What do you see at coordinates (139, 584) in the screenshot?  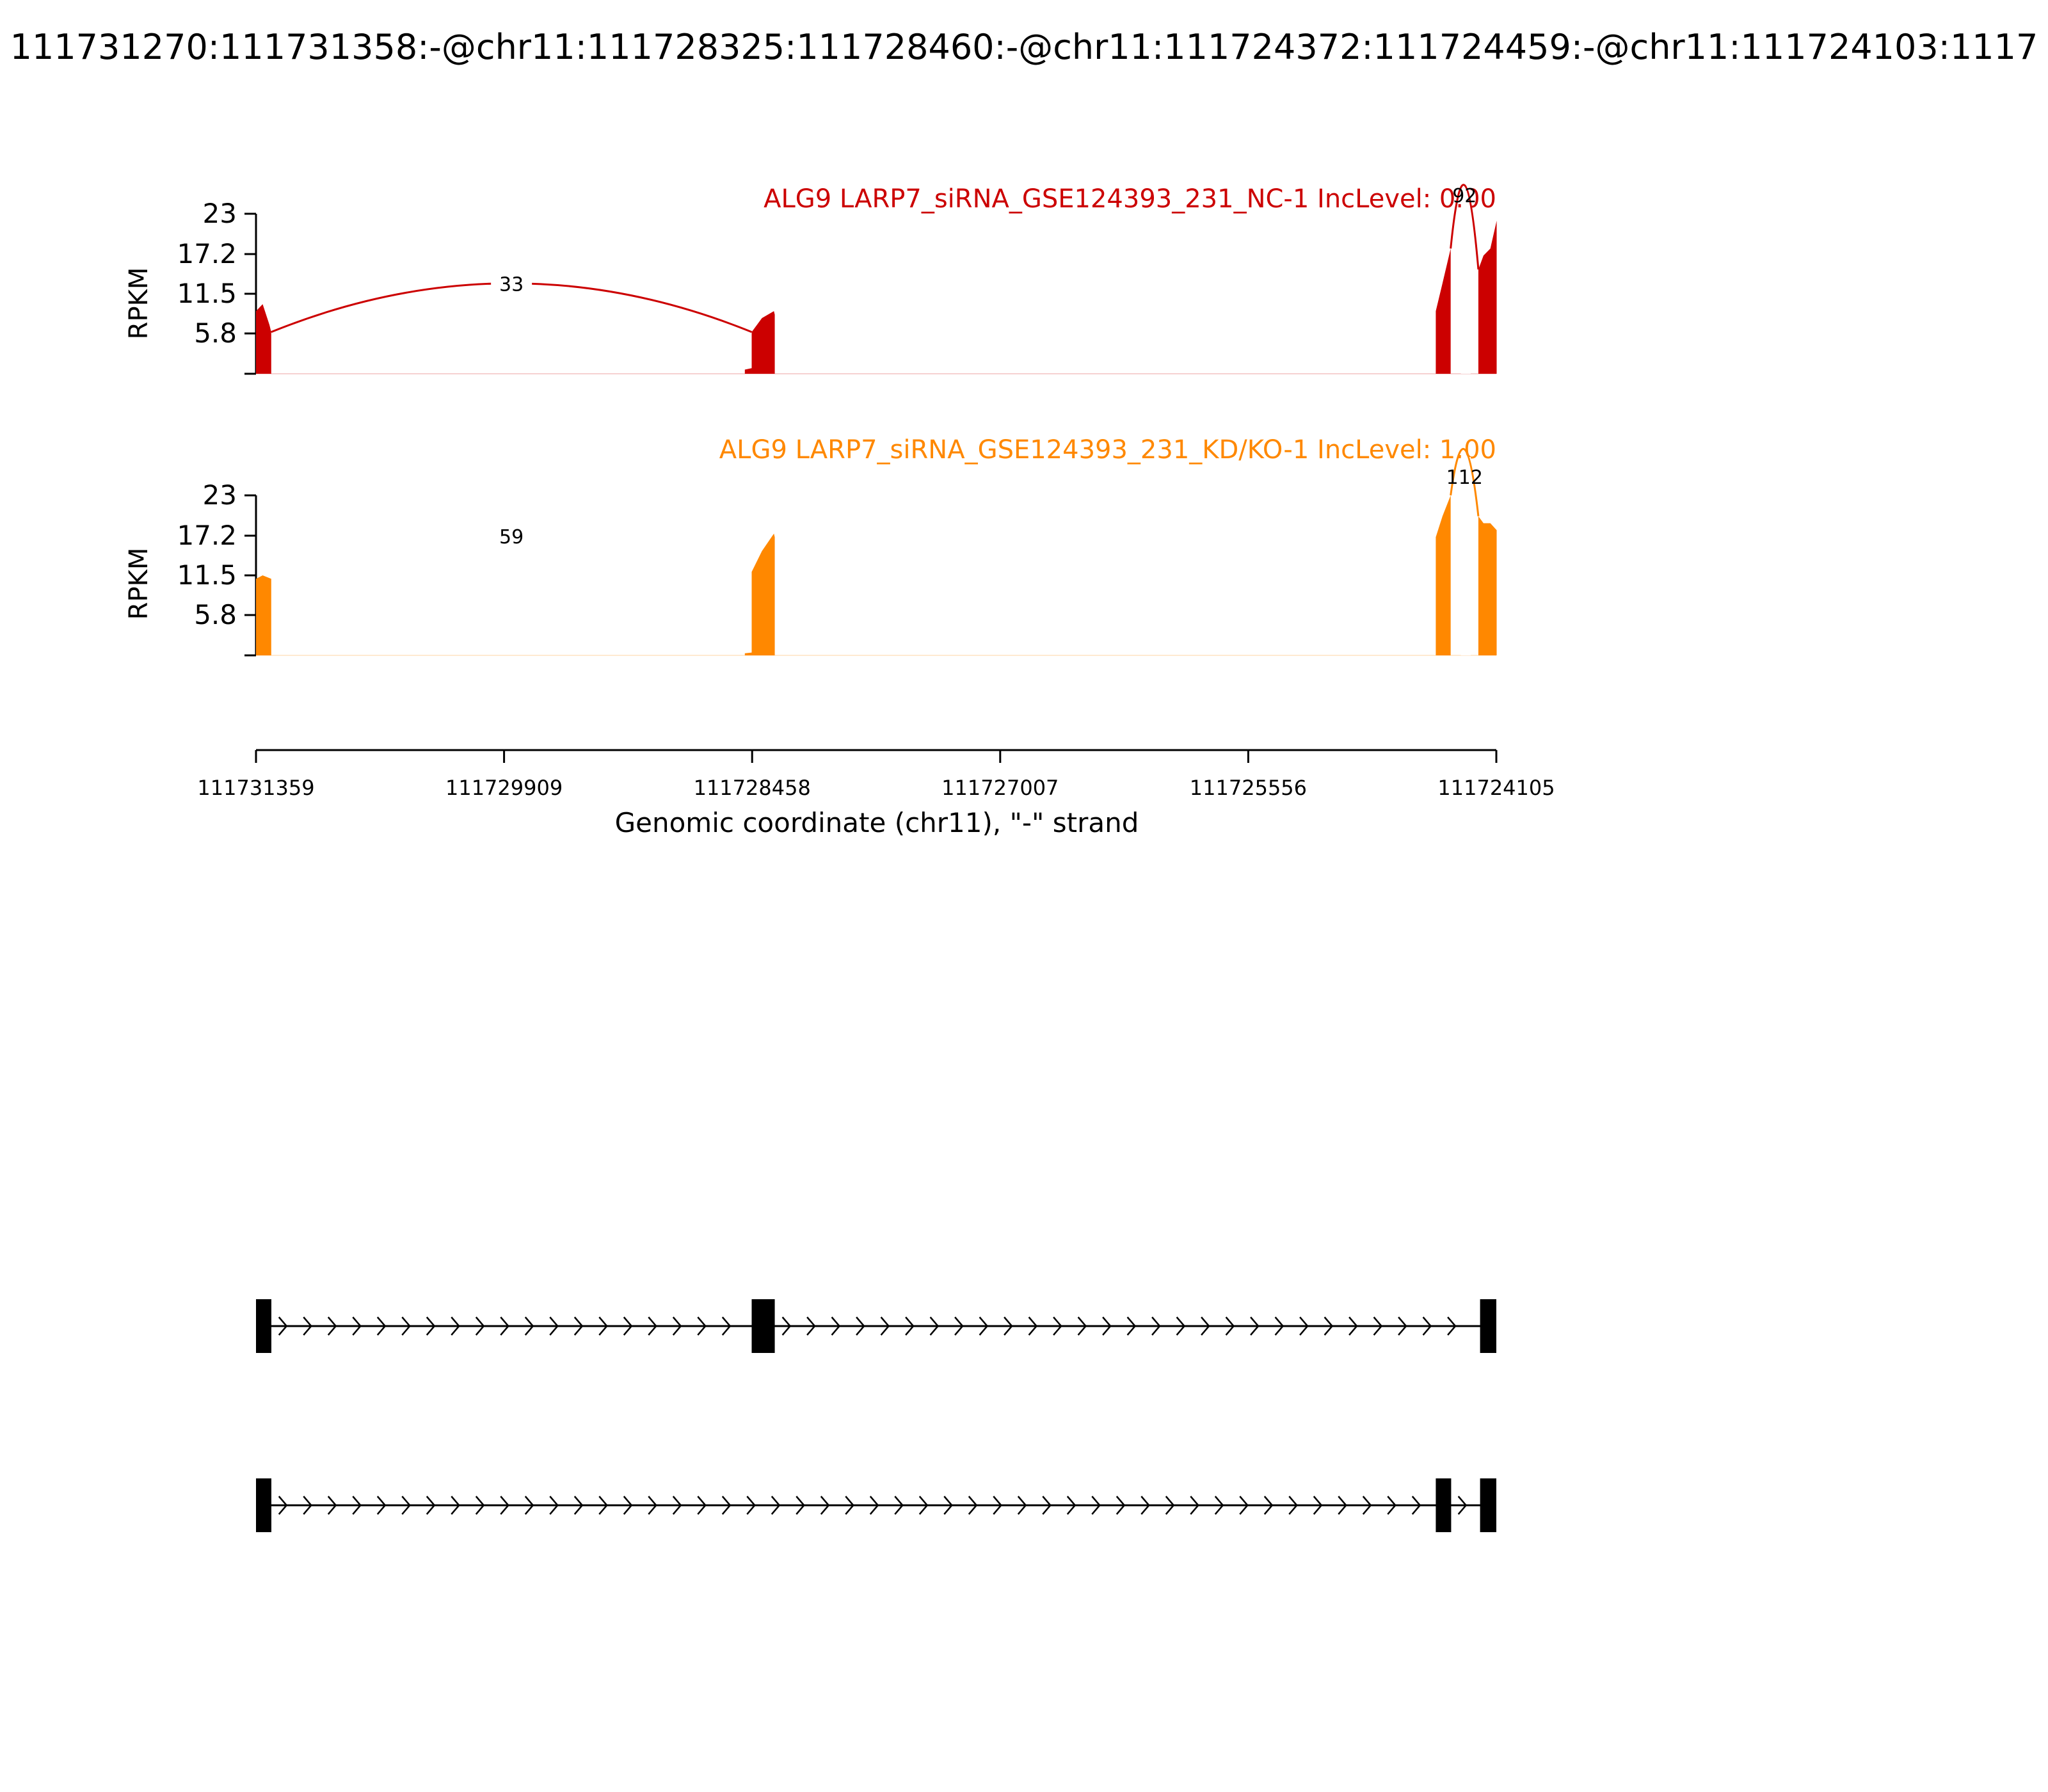 I see `track-kd-ylabel: RPKM` at bounding box center [139, 584].